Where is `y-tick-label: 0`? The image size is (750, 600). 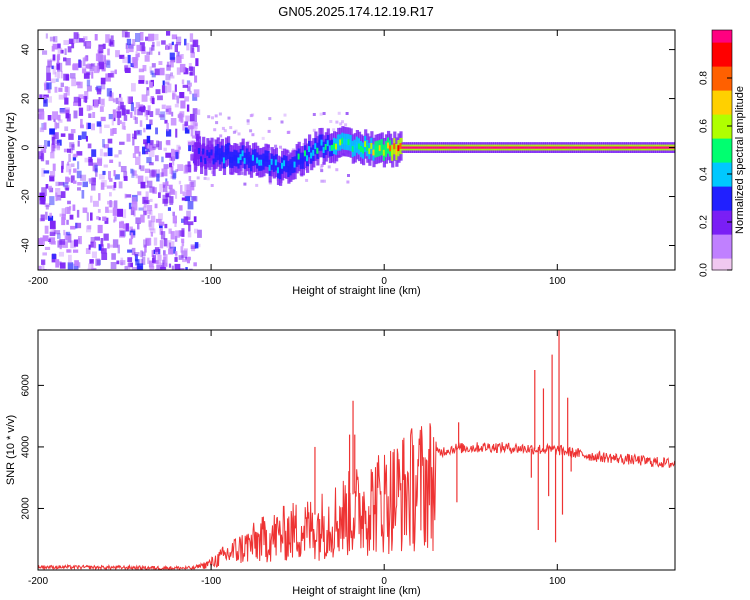
y-tick-label: 0 is located at coordinates (26, 147).